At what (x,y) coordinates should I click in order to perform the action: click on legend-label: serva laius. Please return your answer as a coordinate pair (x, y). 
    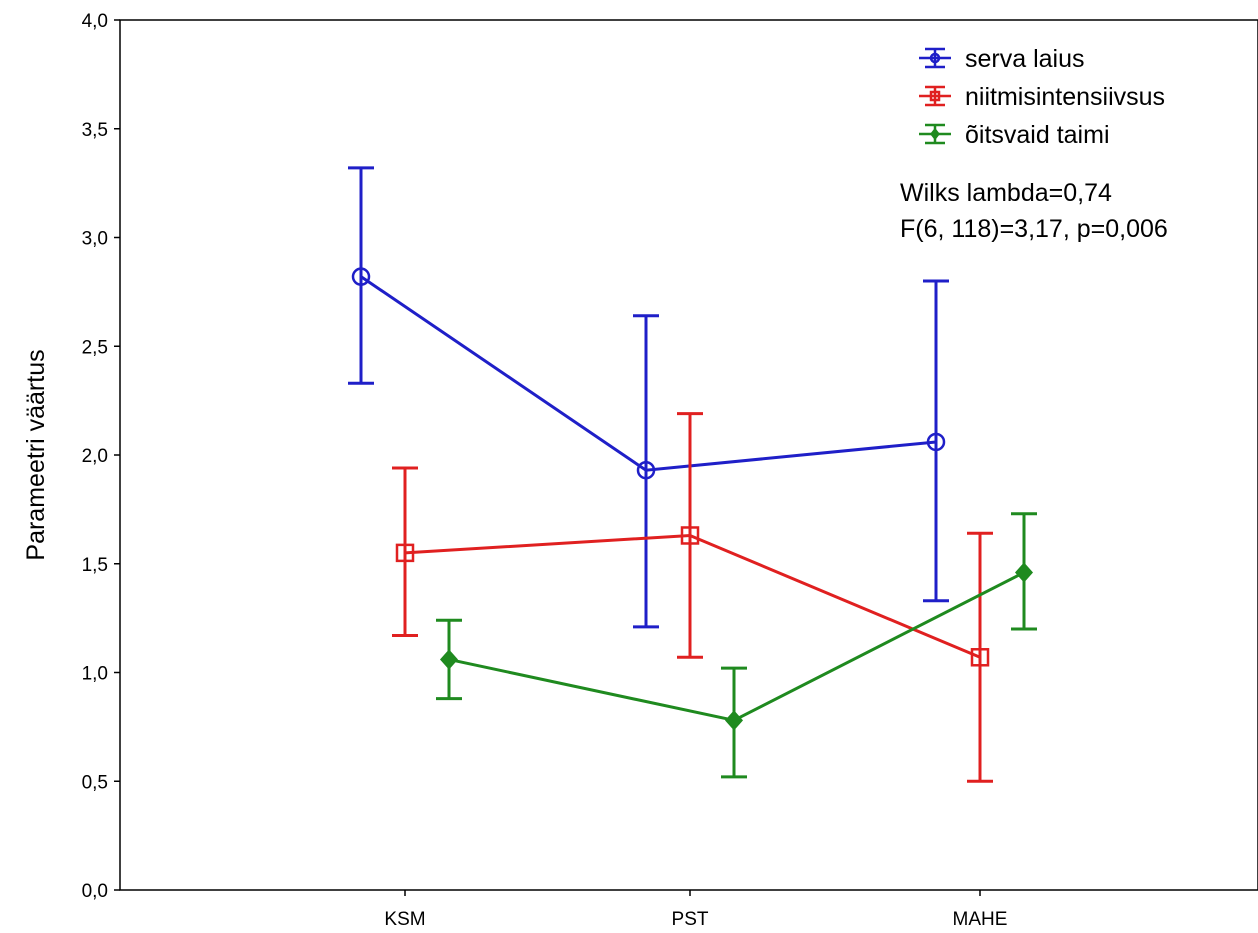
    Looking at the image, I should click on (1025, 59).